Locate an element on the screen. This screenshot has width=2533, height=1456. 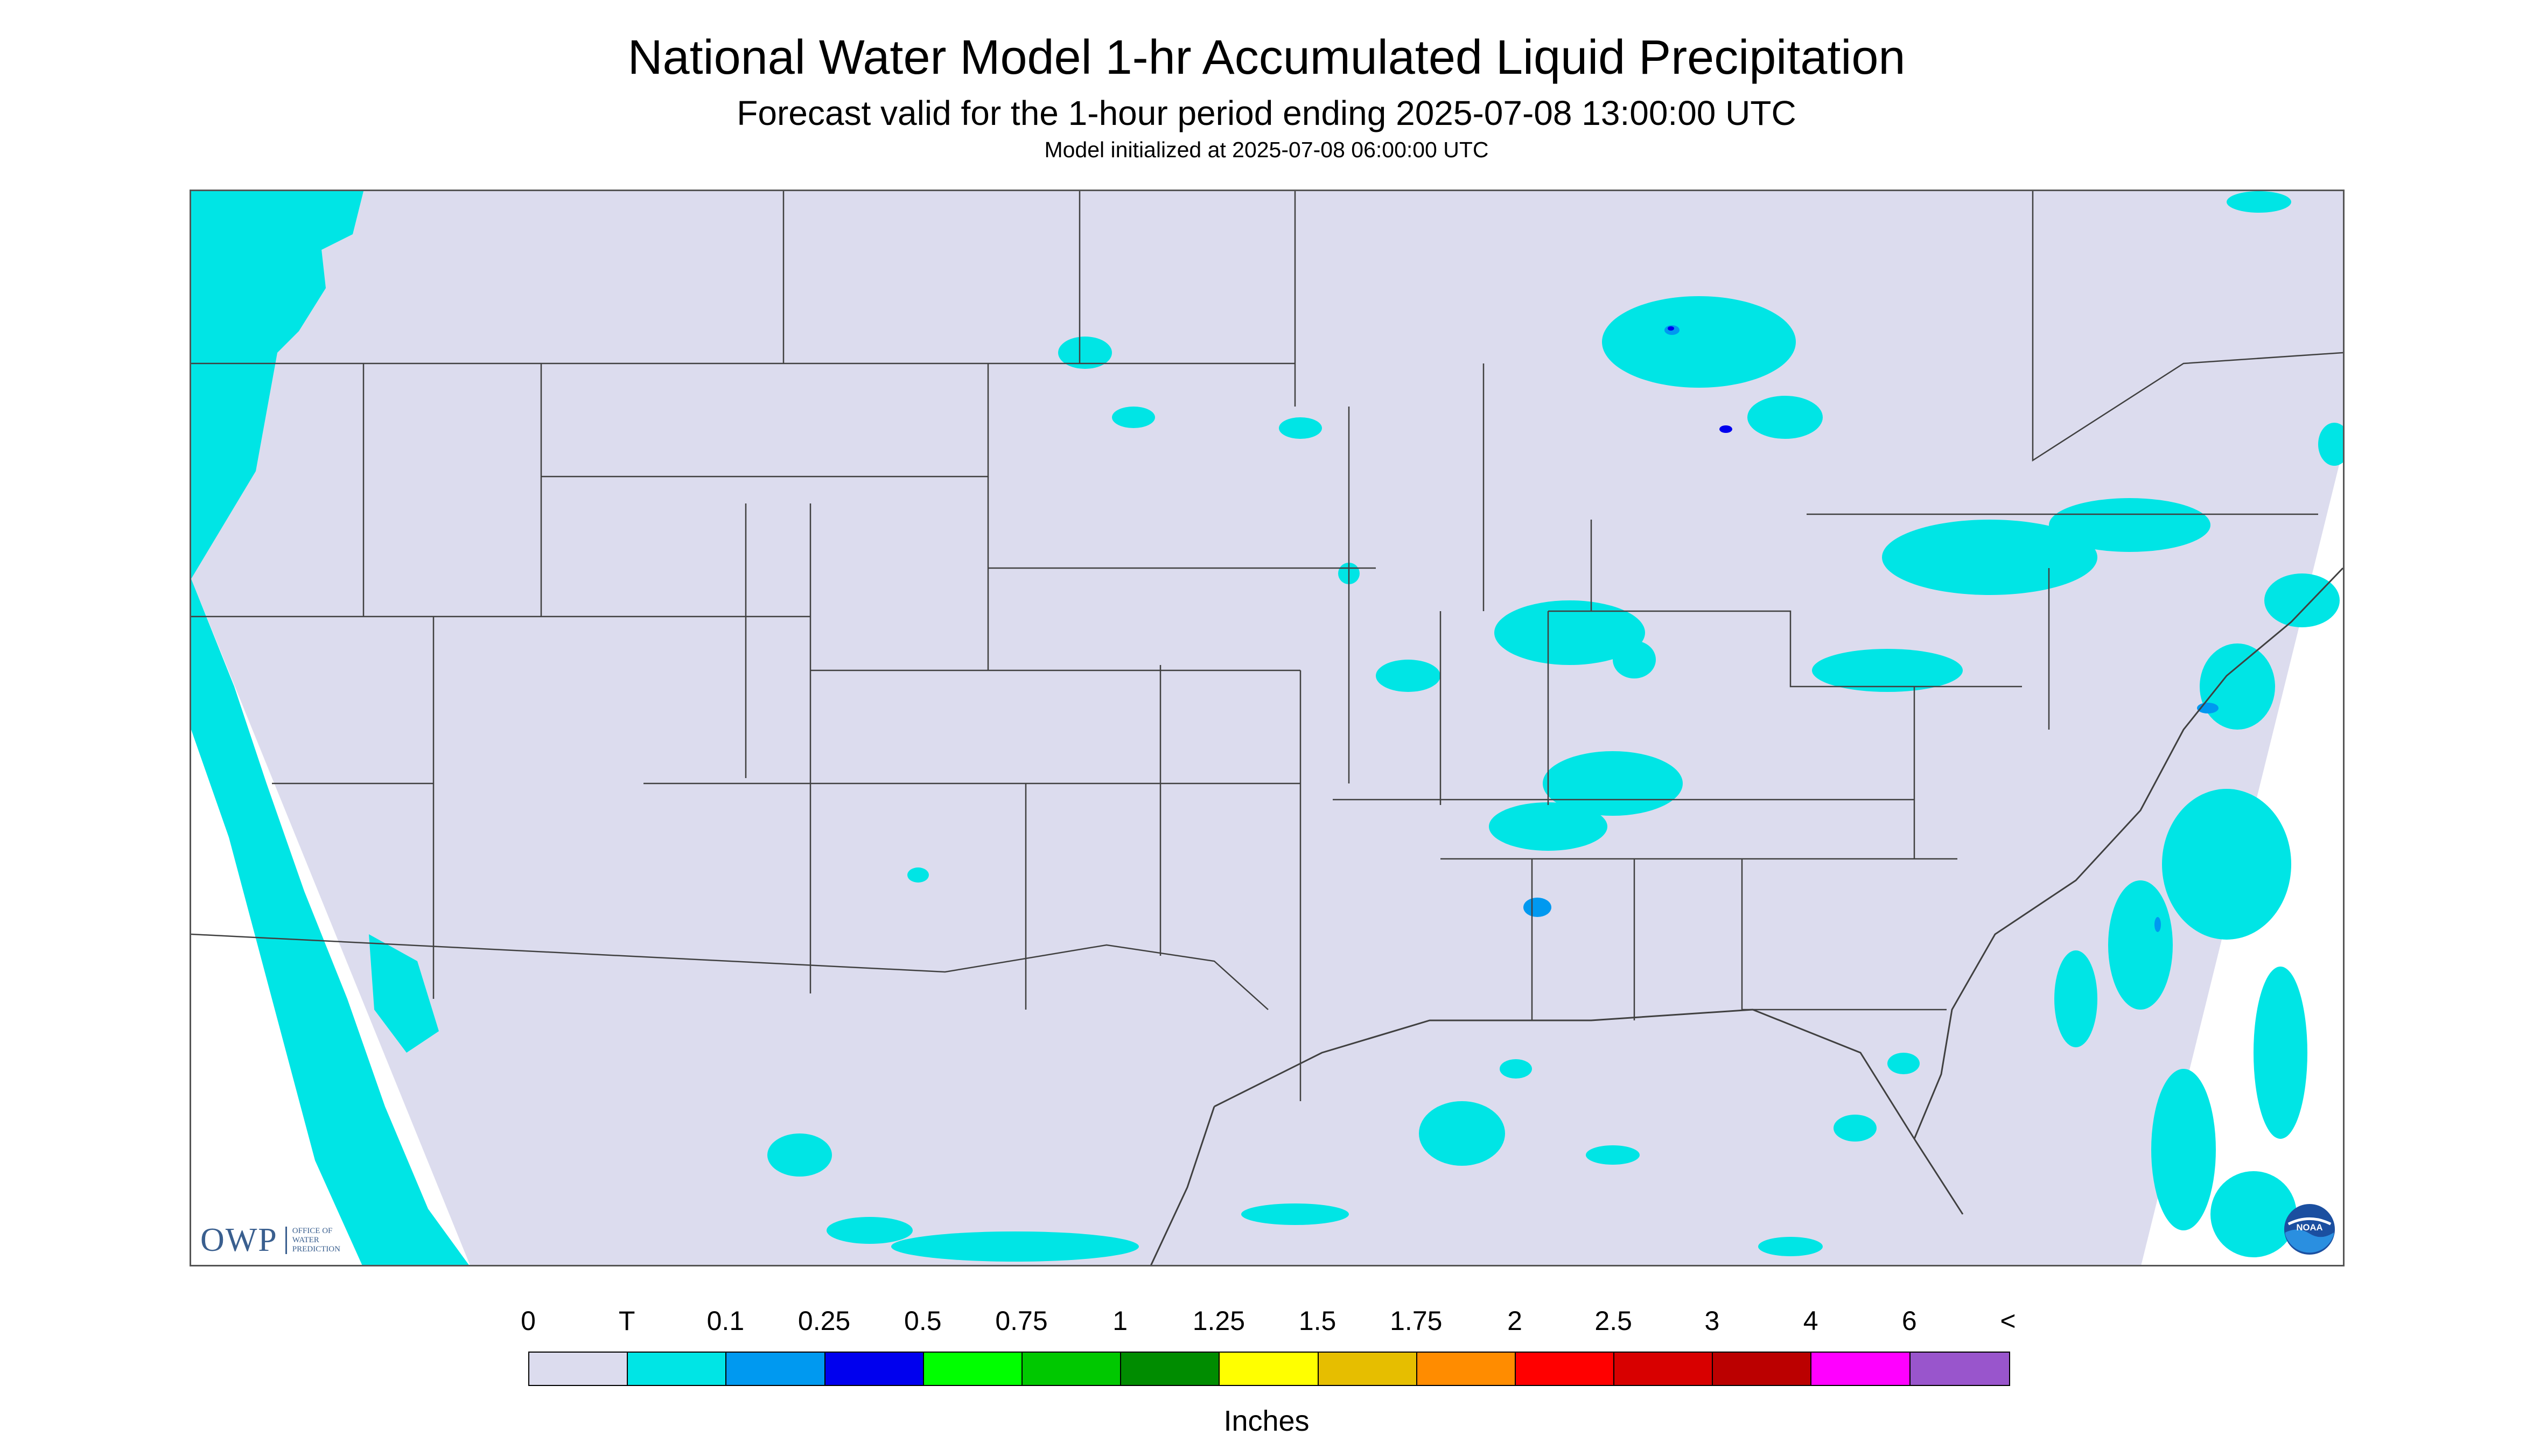
noaa-logo-icon: NOAA is located at coordinates (2309, 1229).